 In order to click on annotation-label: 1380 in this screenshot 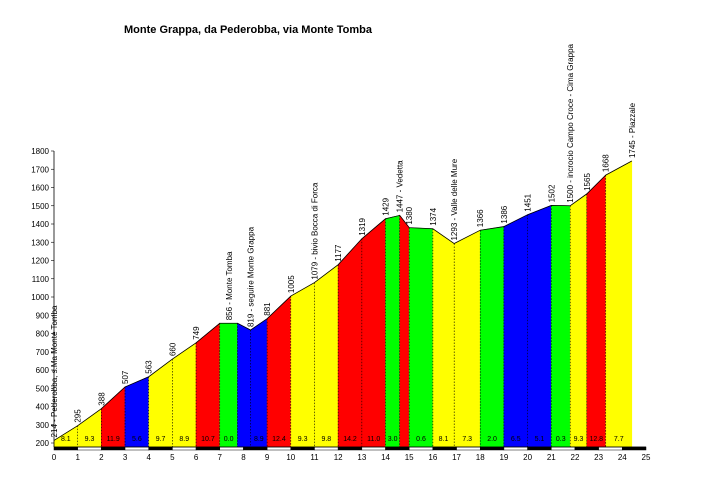, I will do `click(409, 215)`.